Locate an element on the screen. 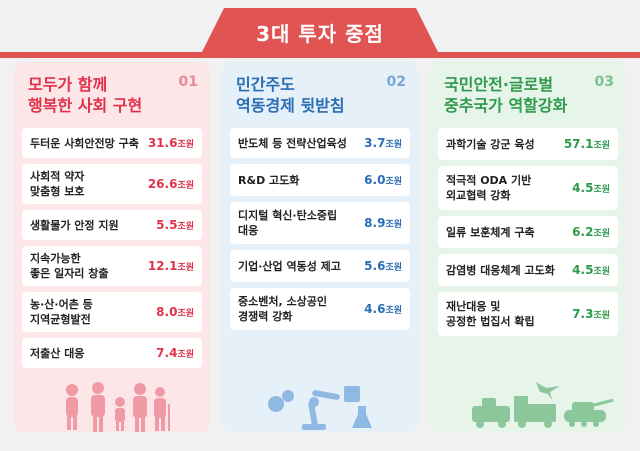  list-item: 일류 보훈체계 구축 6.2조원 is located at coordinates (528, 232).